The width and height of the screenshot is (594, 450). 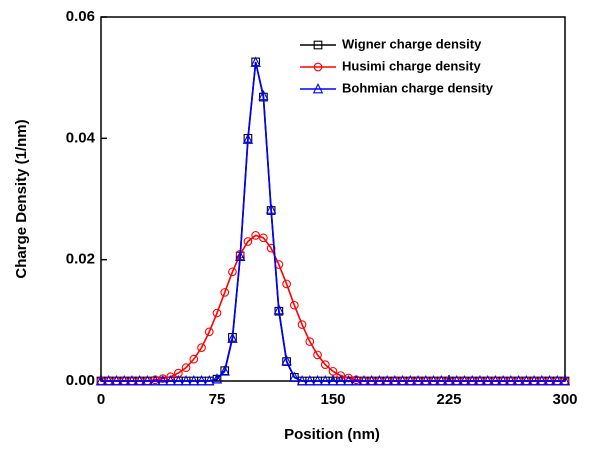 I want to click on x-tick-label: 0, so click(x=101, y=399).